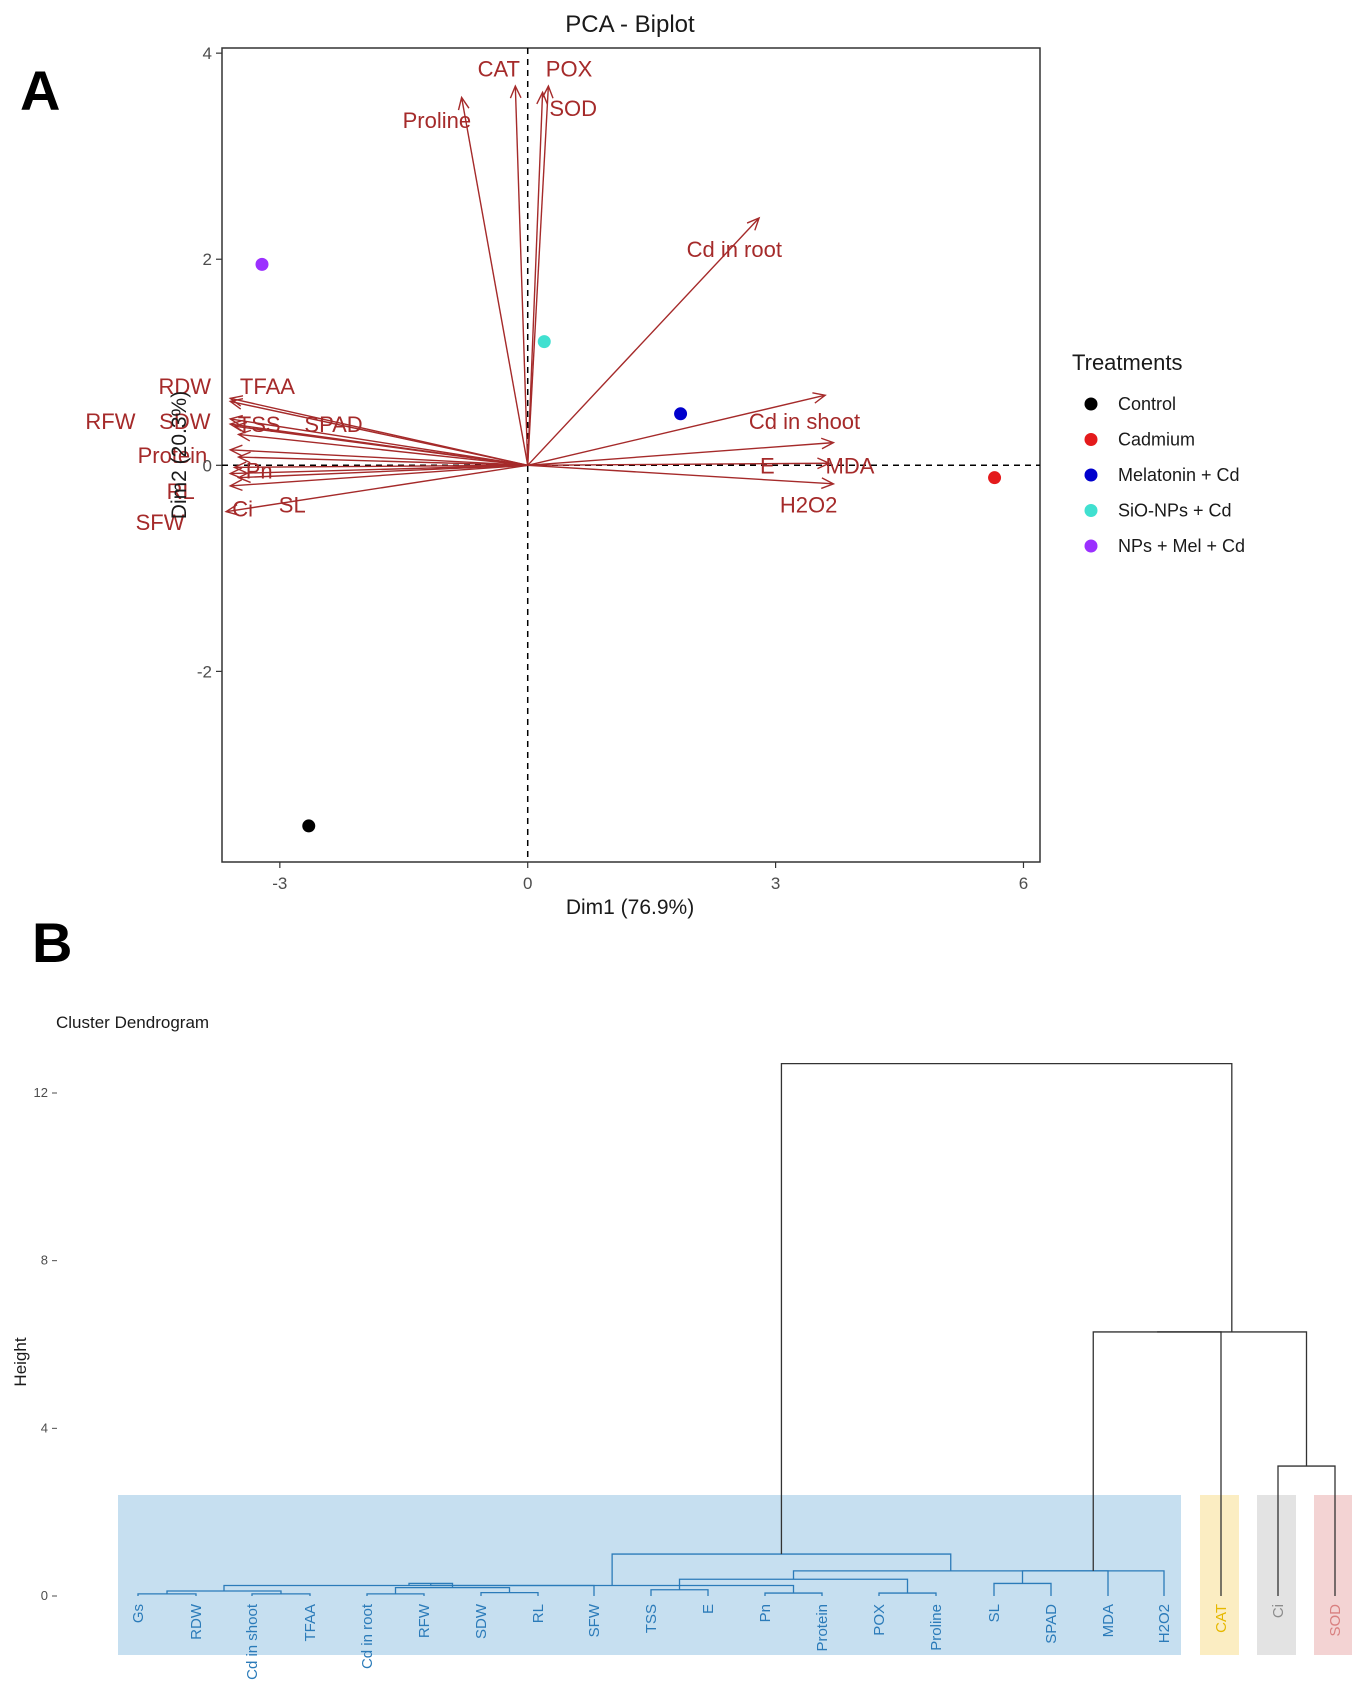 This screenshot has width=1360, height=1696. What do you see at coordinates (437, 120) in the screenshot?
I see `label-proline: Proline` at bounding box center [437, 120].